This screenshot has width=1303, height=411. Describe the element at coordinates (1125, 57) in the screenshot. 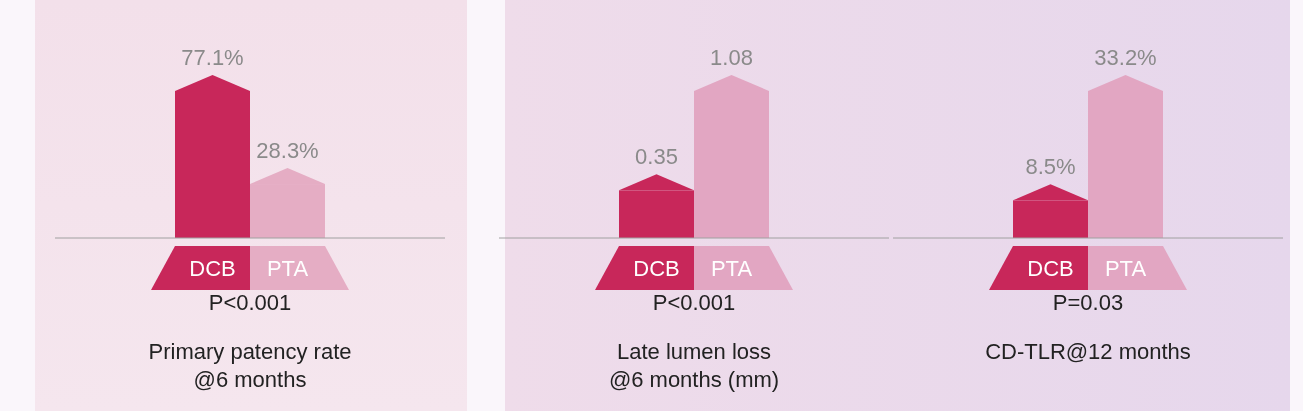

I see `data-label: 33.2%` at that location.